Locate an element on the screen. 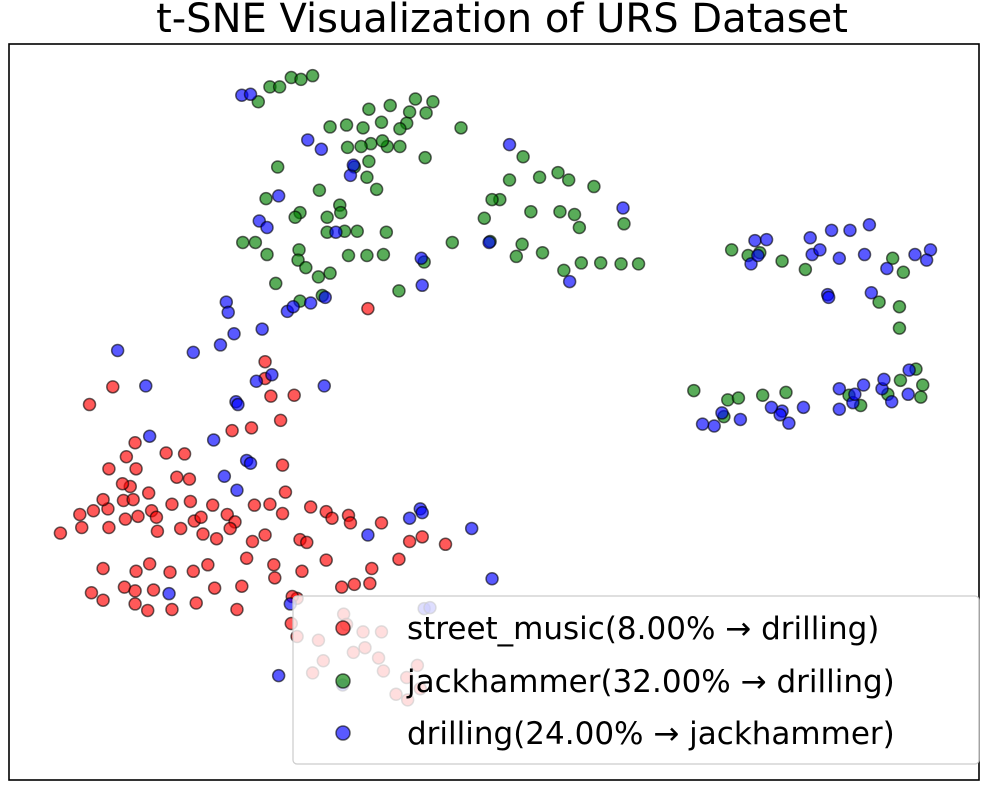 The image size is (996, 790). legend-marker-drilling is located at coordinates (343, 733).